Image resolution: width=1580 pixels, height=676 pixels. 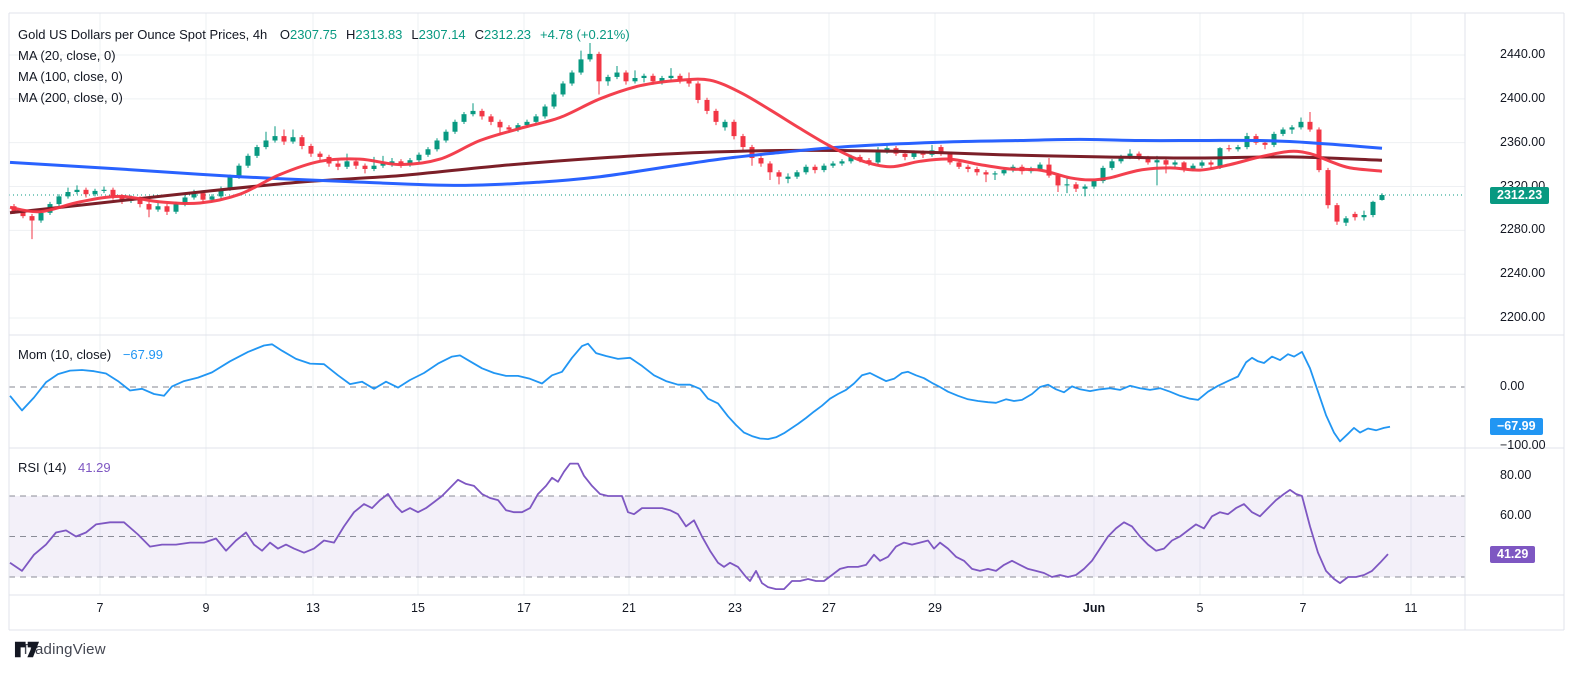 What do you see at coordinates (1516, 427) in the screenshot?
I see `momentum-value-badge: −67.99` at bounding box center [1516, 427].